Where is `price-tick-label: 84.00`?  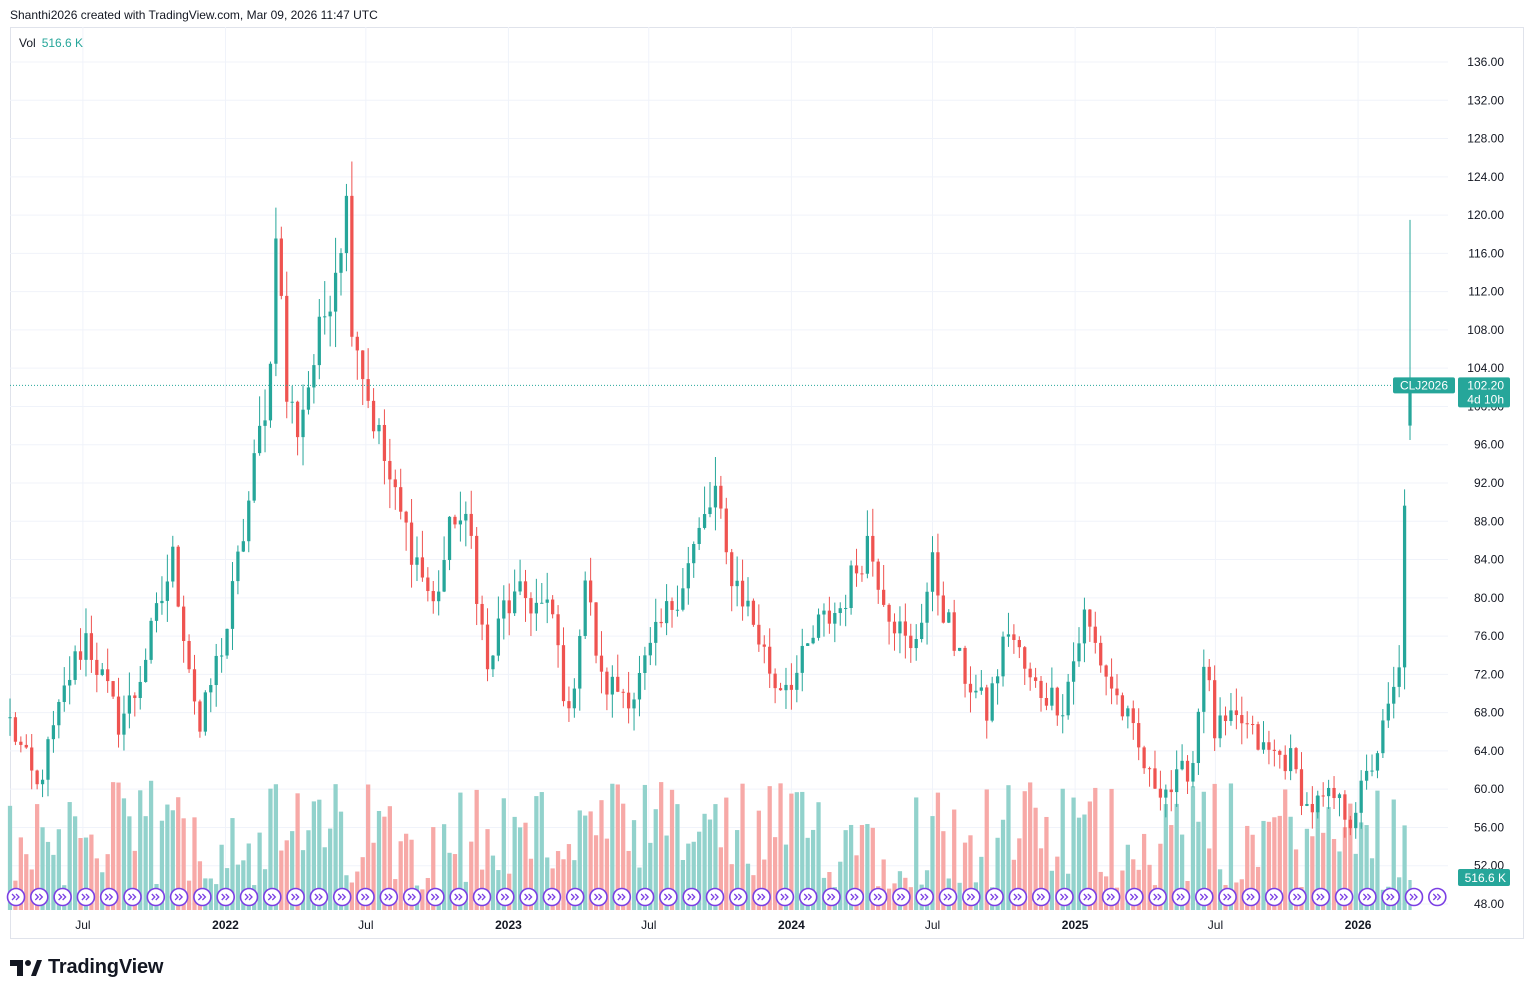 price-tick-label: 84.00 is located at coordinates (1489, 560).